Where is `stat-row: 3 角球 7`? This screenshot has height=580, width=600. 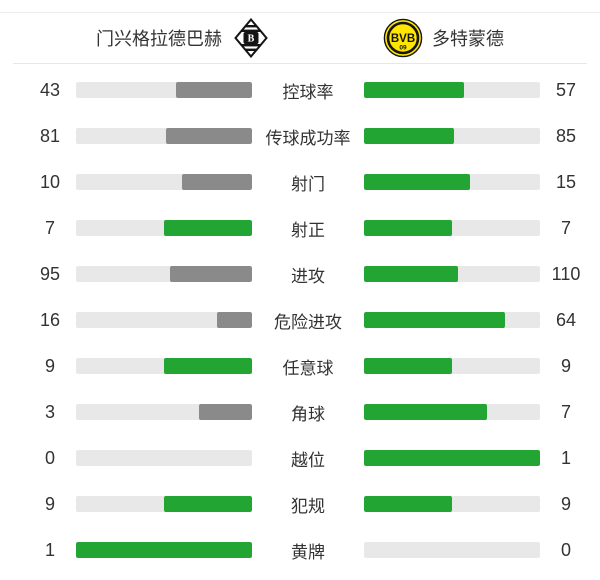 stat-row: 3 角球 7 is located at coordinates (300, 412).